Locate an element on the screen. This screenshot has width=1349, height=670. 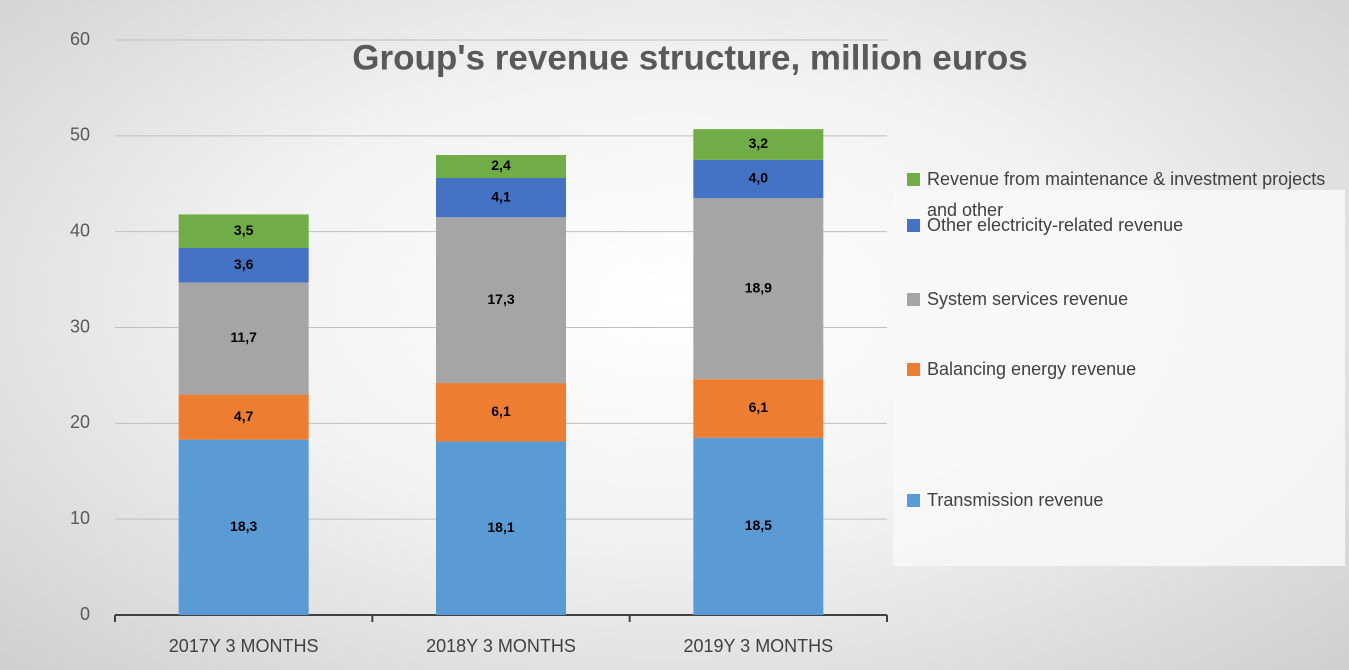
data-label: 3,5 is located at coordinates (244, 230).